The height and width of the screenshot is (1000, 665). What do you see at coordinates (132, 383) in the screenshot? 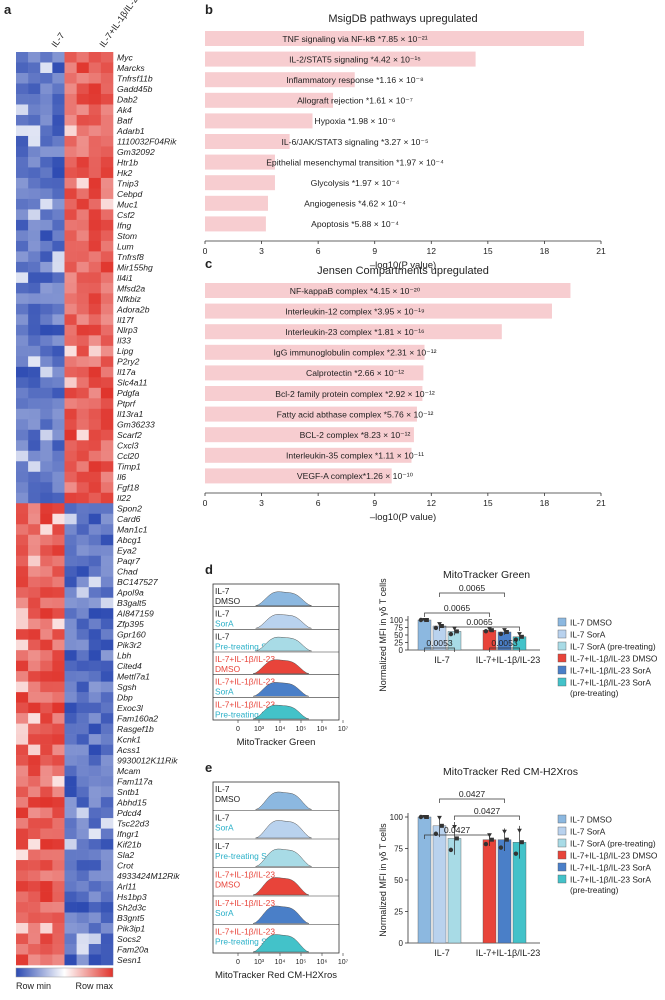
I see `gene-label: Slc4a11` at bounding box center [132, 383].